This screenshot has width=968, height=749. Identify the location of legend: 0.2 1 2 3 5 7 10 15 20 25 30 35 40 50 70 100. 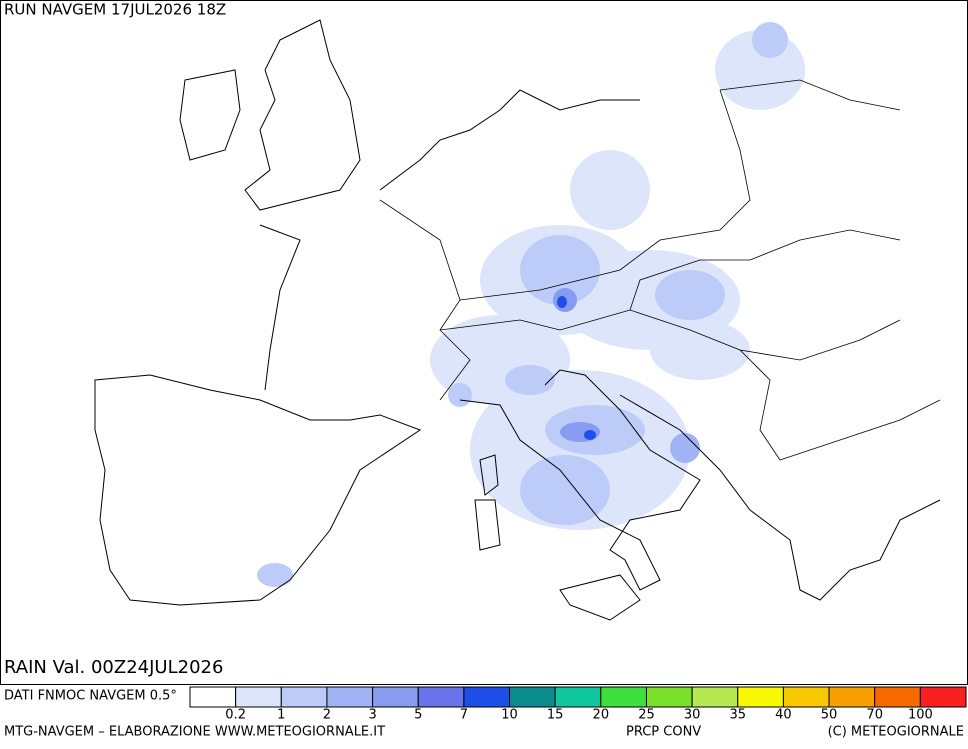
(578, 704).